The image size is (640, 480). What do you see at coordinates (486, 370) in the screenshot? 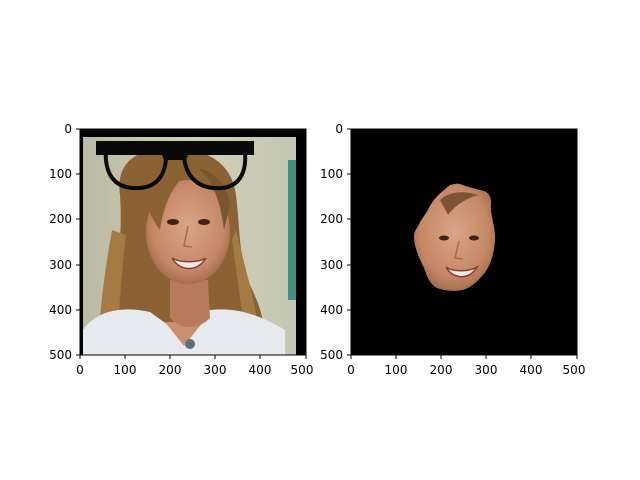
I see `right-x-tick-label: 300` at bounding box center [486, 370].